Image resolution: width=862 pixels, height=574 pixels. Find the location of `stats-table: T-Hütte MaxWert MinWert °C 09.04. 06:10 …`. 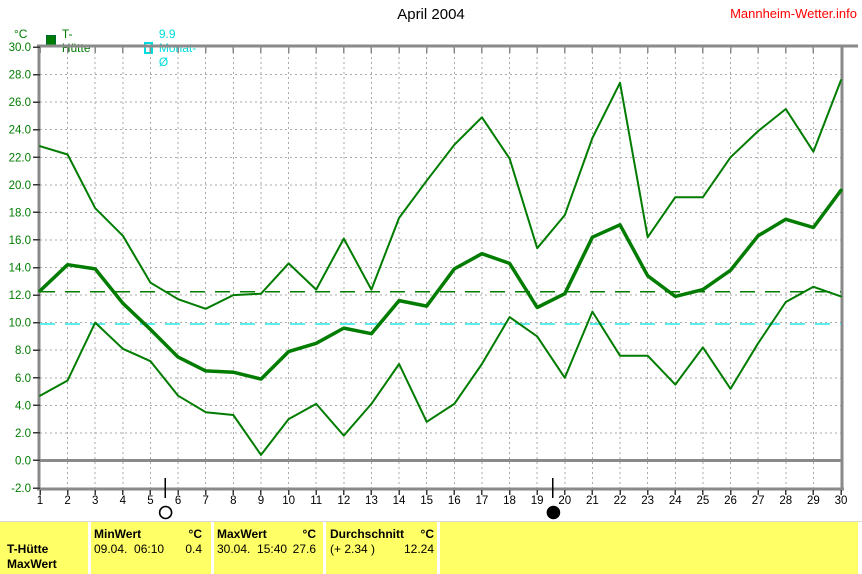

stats-table: T-Hütte MaxWert MinWert °C 09.04. 06:10 … is located at coordinates (431, 547).